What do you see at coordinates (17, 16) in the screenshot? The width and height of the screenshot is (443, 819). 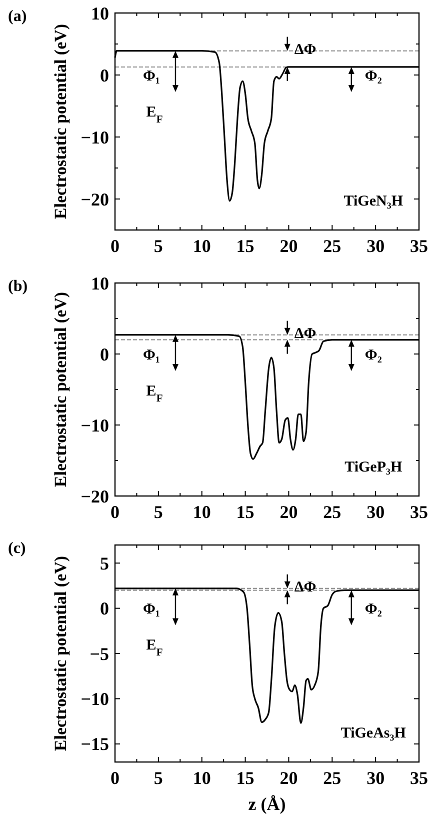 I see `chart-title: (a)` at bounding box center [17, 16].